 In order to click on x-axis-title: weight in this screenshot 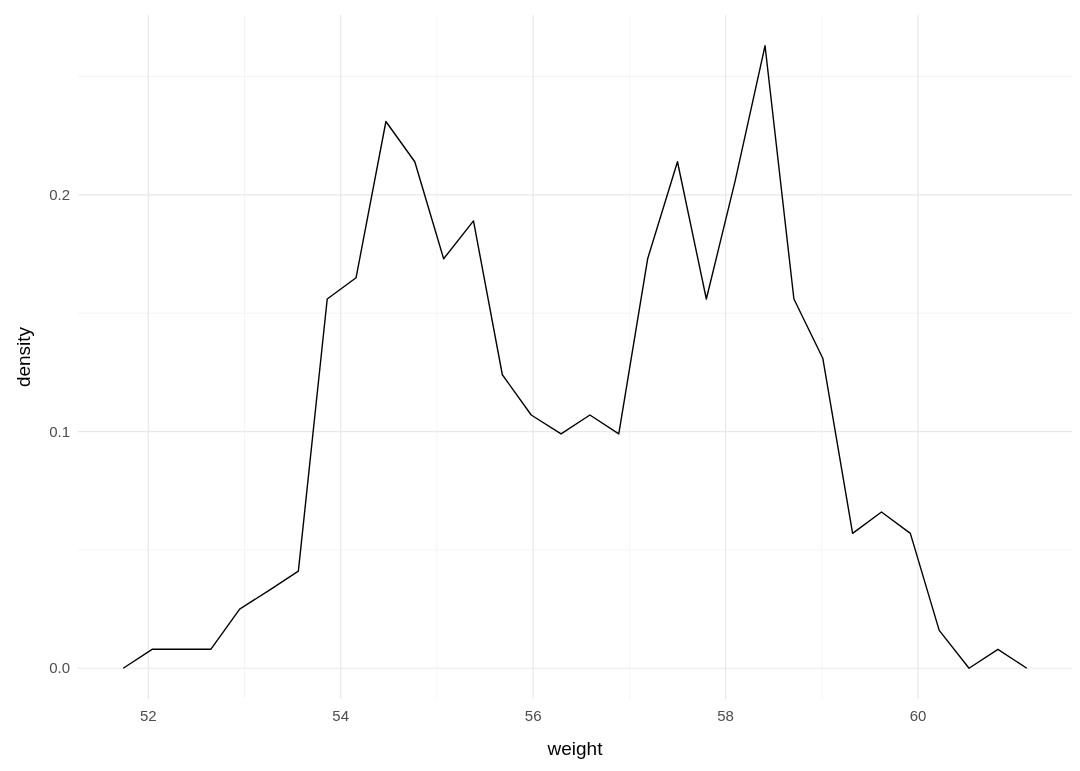, I will do `click(575, 748)`.